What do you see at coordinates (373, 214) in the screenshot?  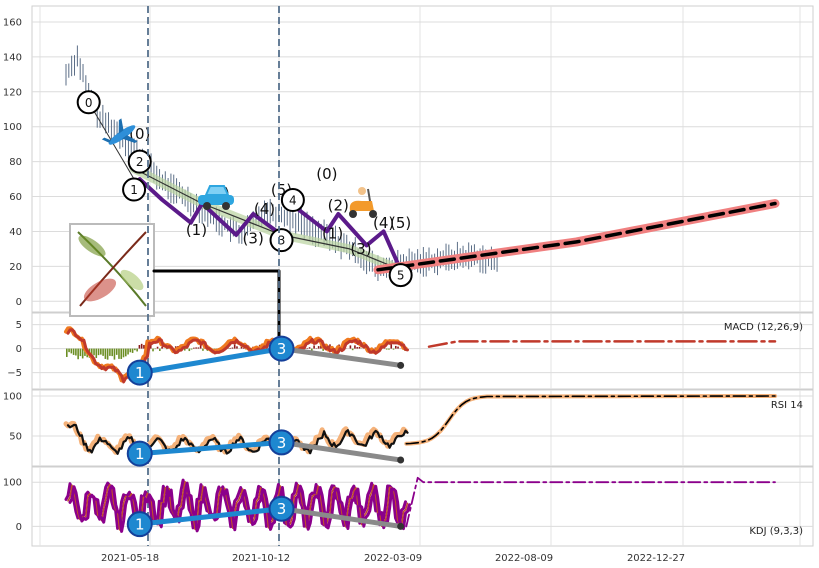 I see `scooter-wheel` at bounding box center [373, 214].